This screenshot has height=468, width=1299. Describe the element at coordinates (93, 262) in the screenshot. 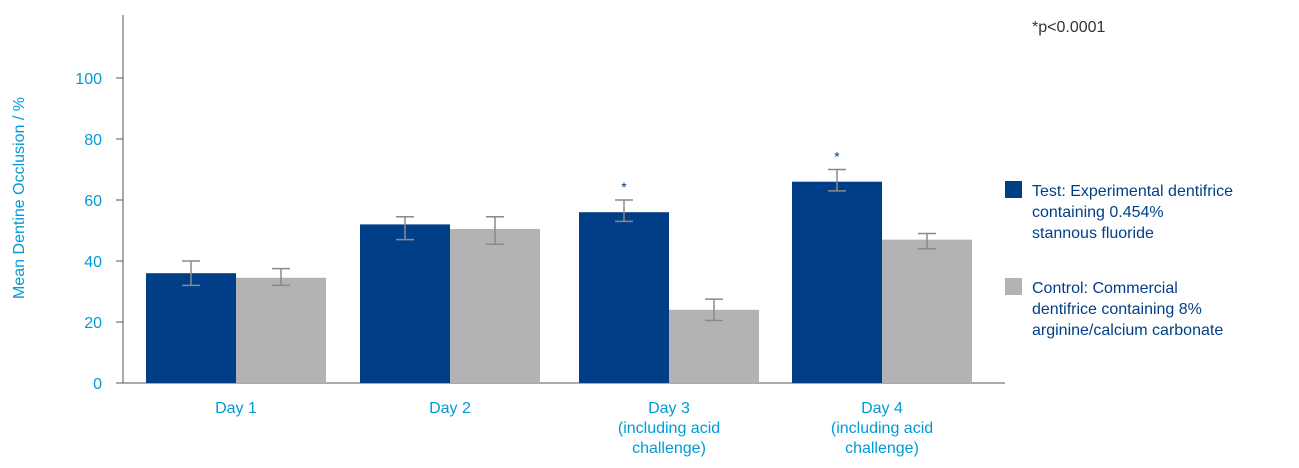

I see `y-tick-label: 40` at that location.